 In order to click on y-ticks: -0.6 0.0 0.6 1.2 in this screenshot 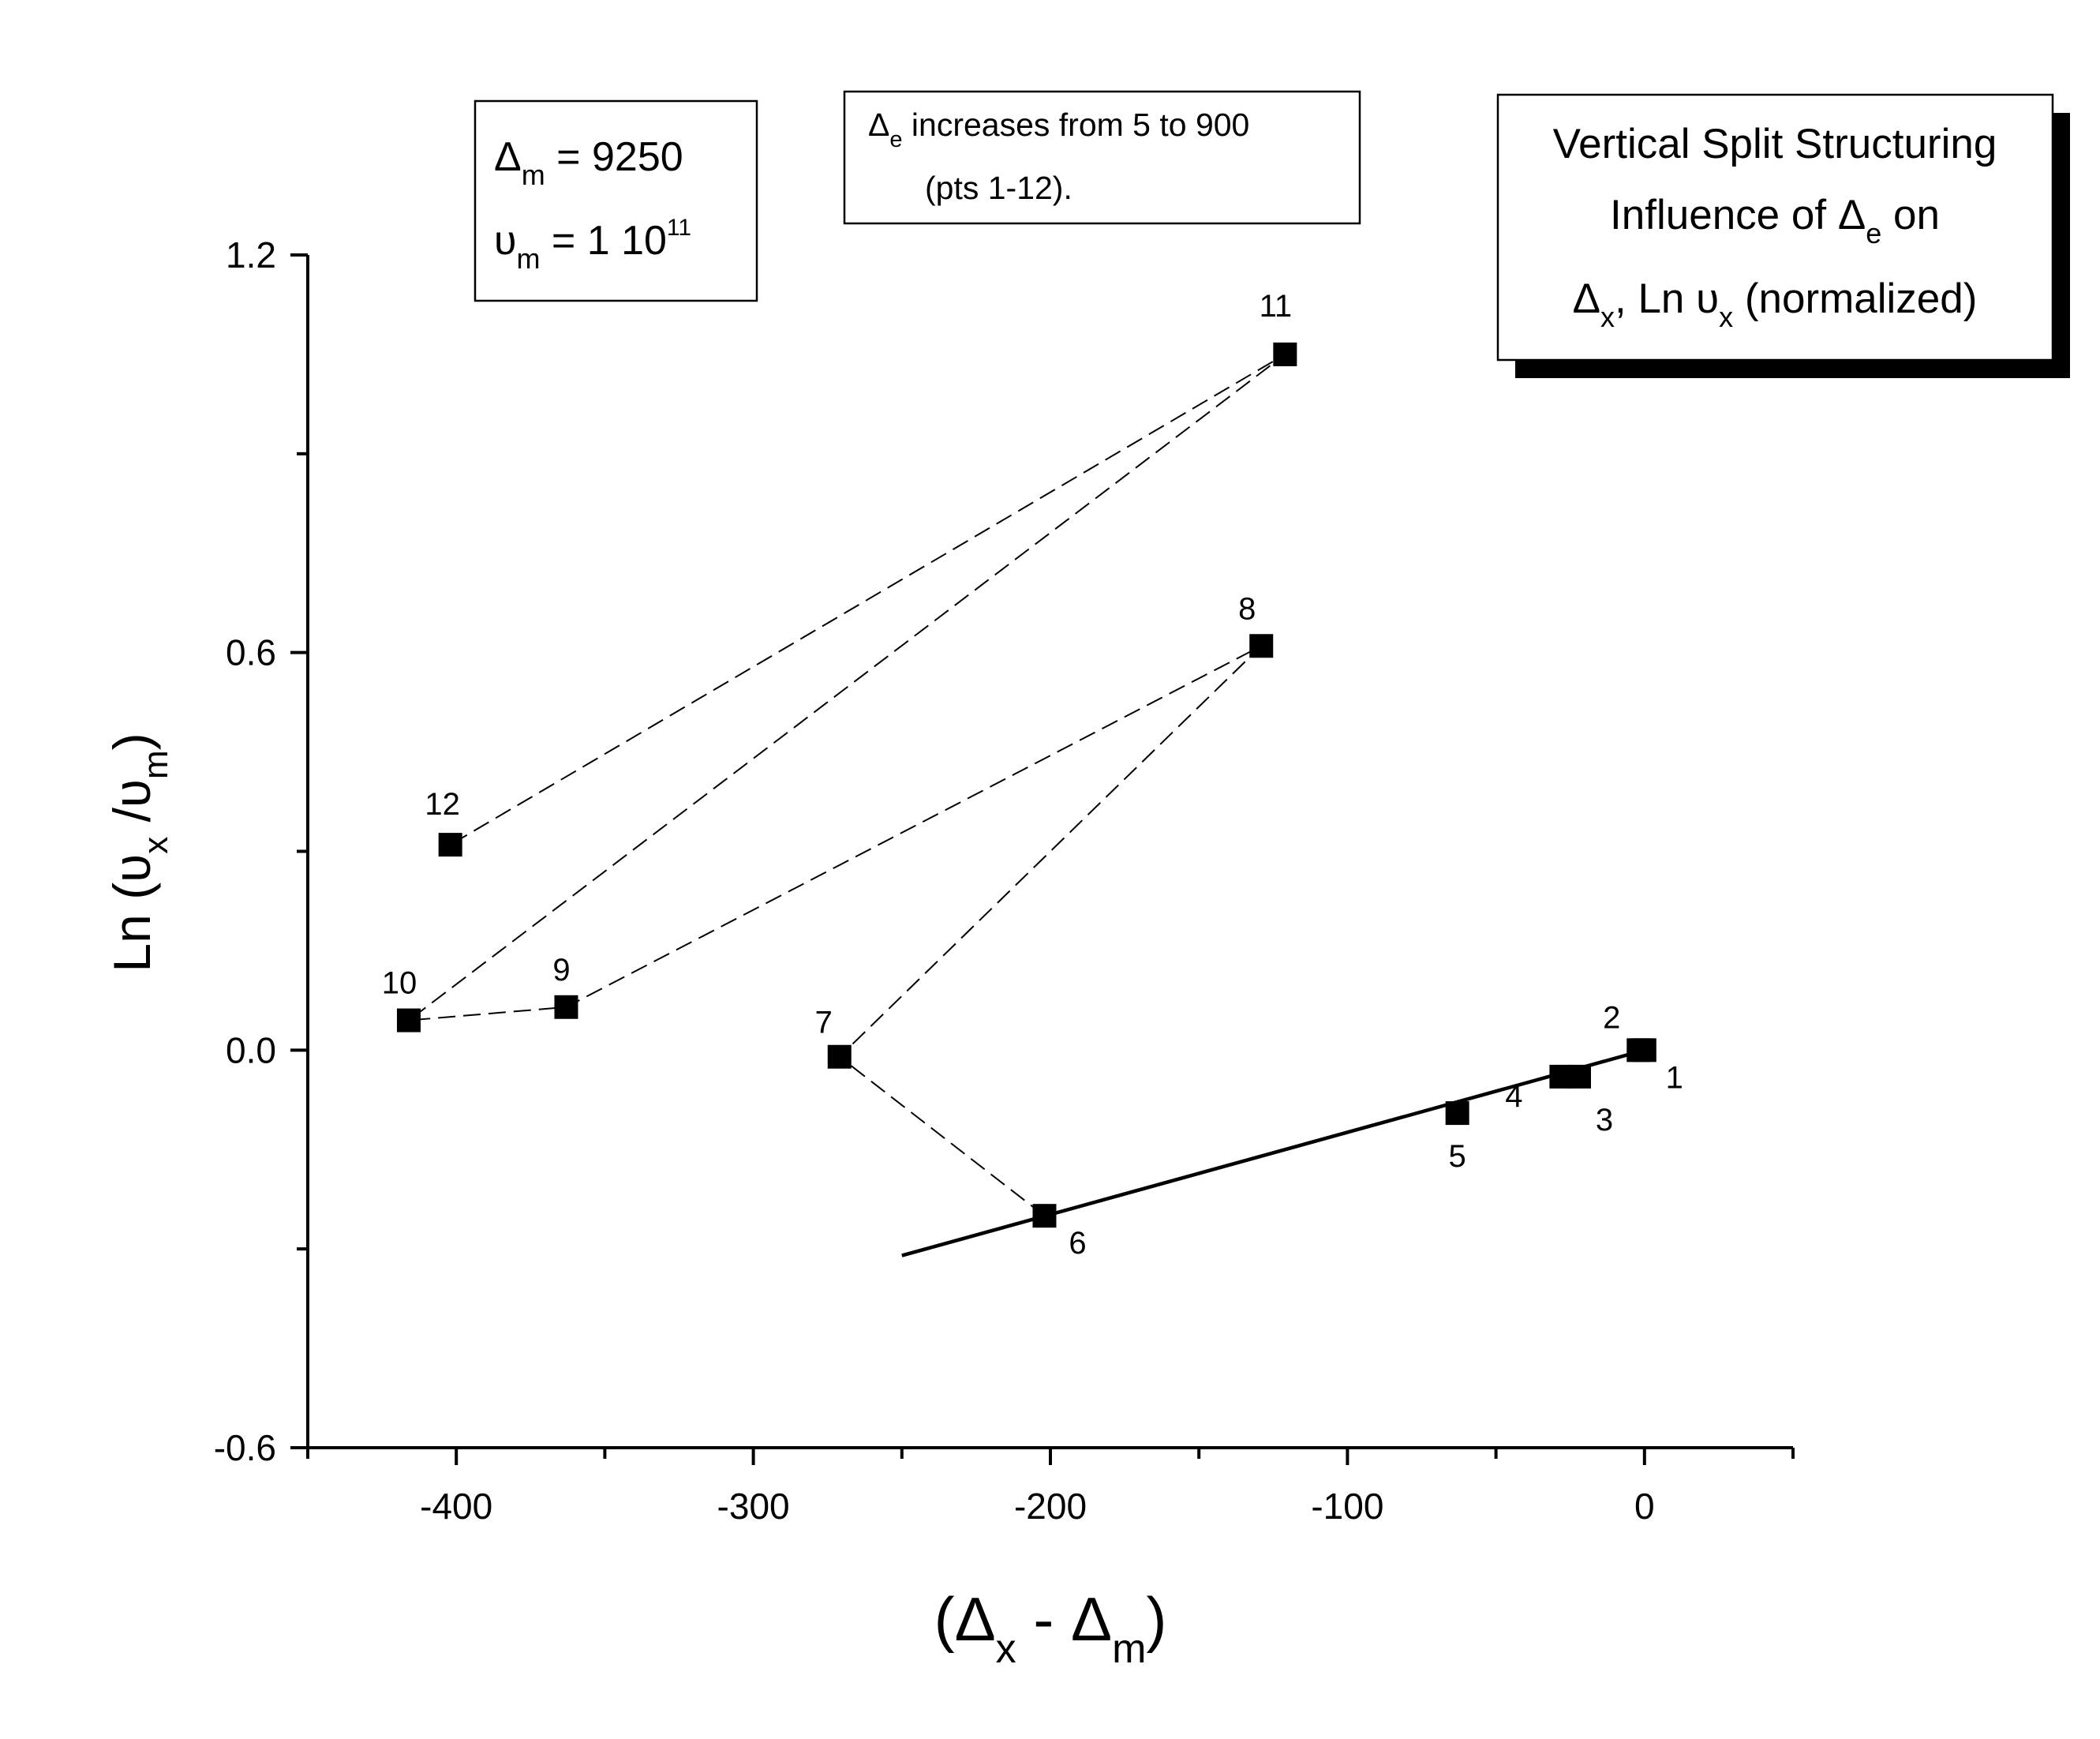, I will do `click(261, 851)`.